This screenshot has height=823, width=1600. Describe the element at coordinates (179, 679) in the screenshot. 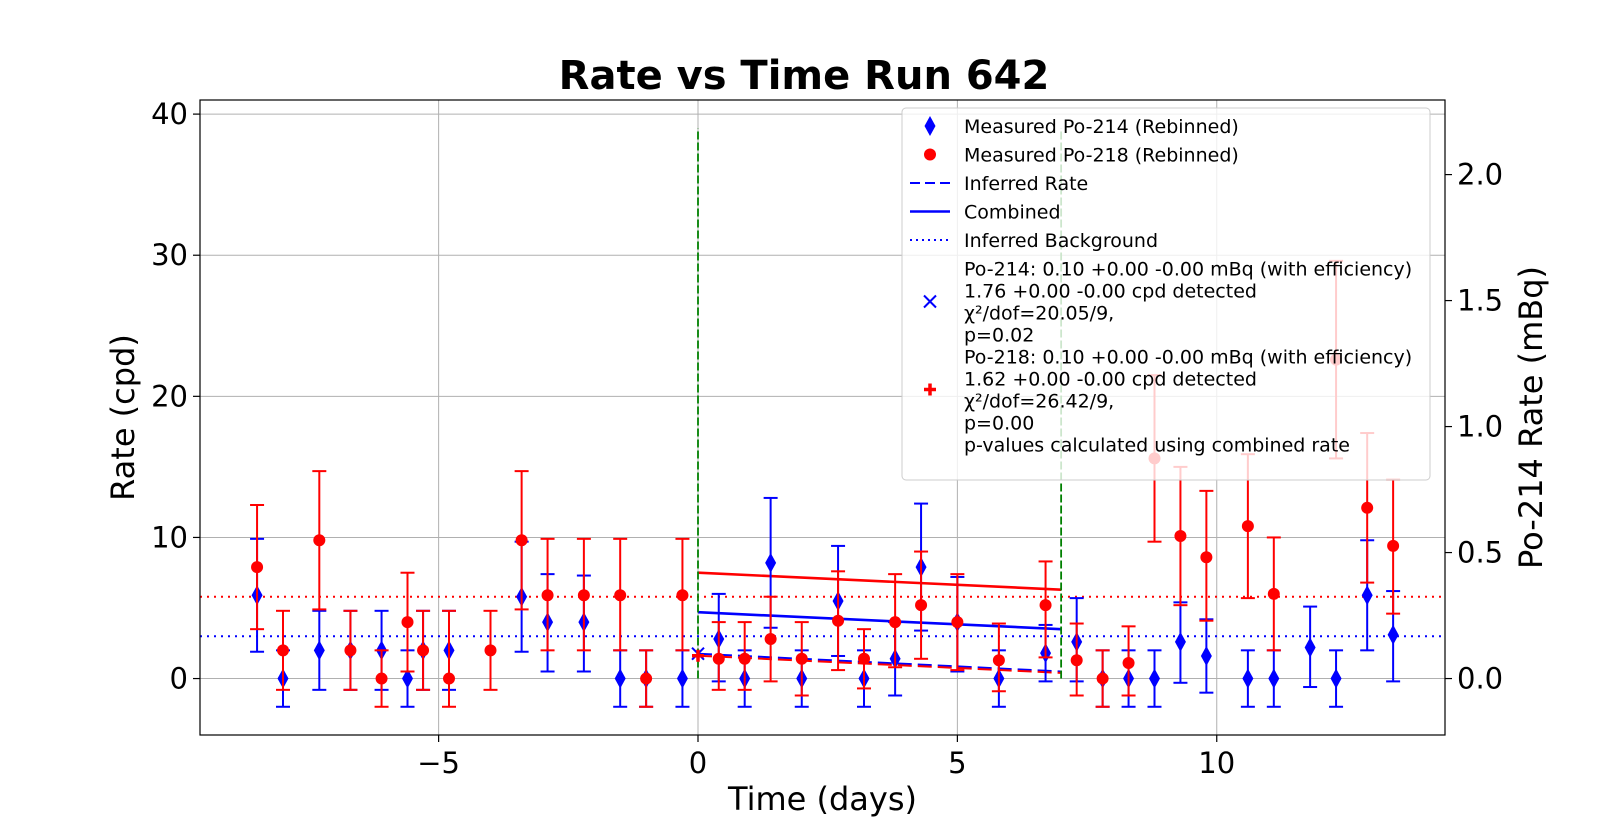

I see `y-tick-label: 0` at that location.